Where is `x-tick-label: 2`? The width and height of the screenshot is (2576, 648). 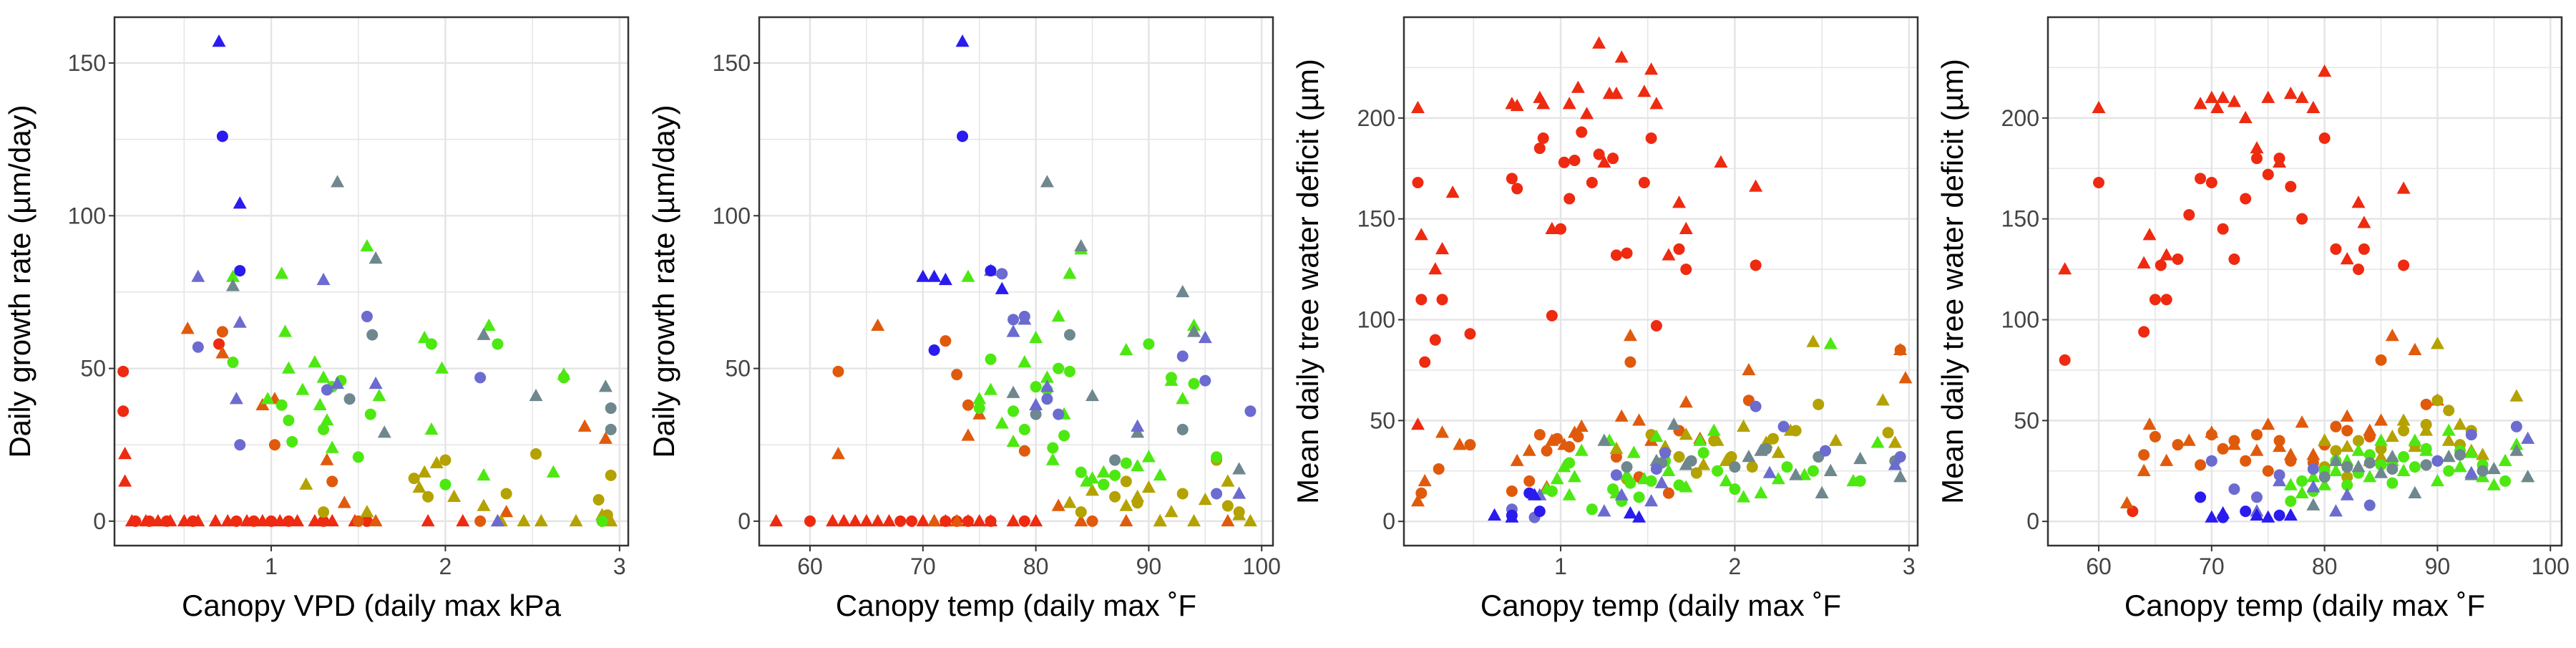
x-tick-label: 2 is located at coordinates (445, 566).